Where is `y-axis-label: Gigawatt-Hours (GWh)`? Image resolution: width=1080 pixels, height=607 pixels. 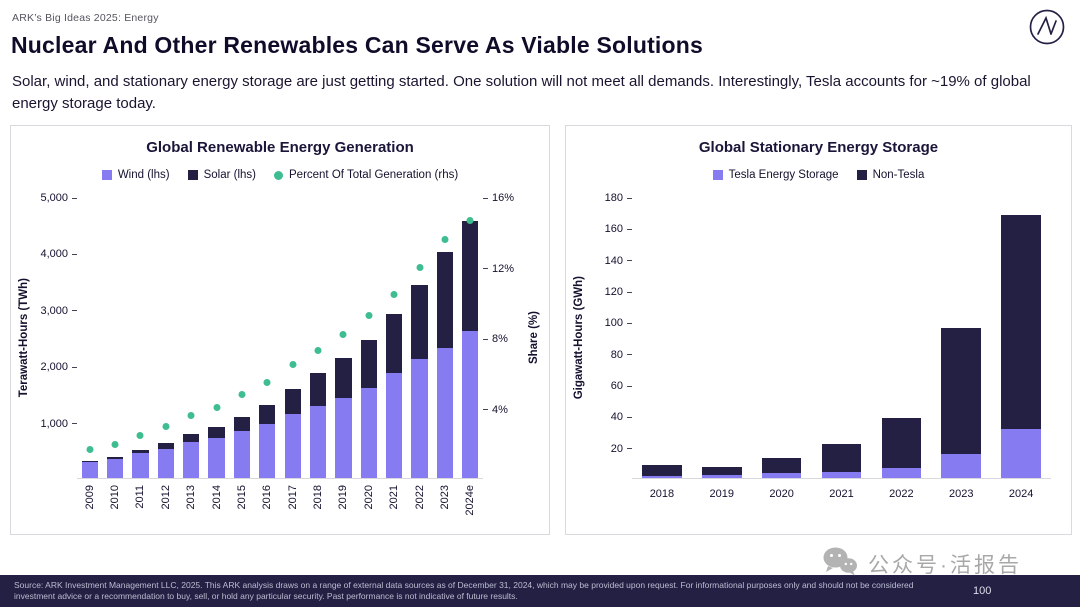
y-axis-label: Gigawatt-Hours (GWh) is located at coordinates (579, 338).